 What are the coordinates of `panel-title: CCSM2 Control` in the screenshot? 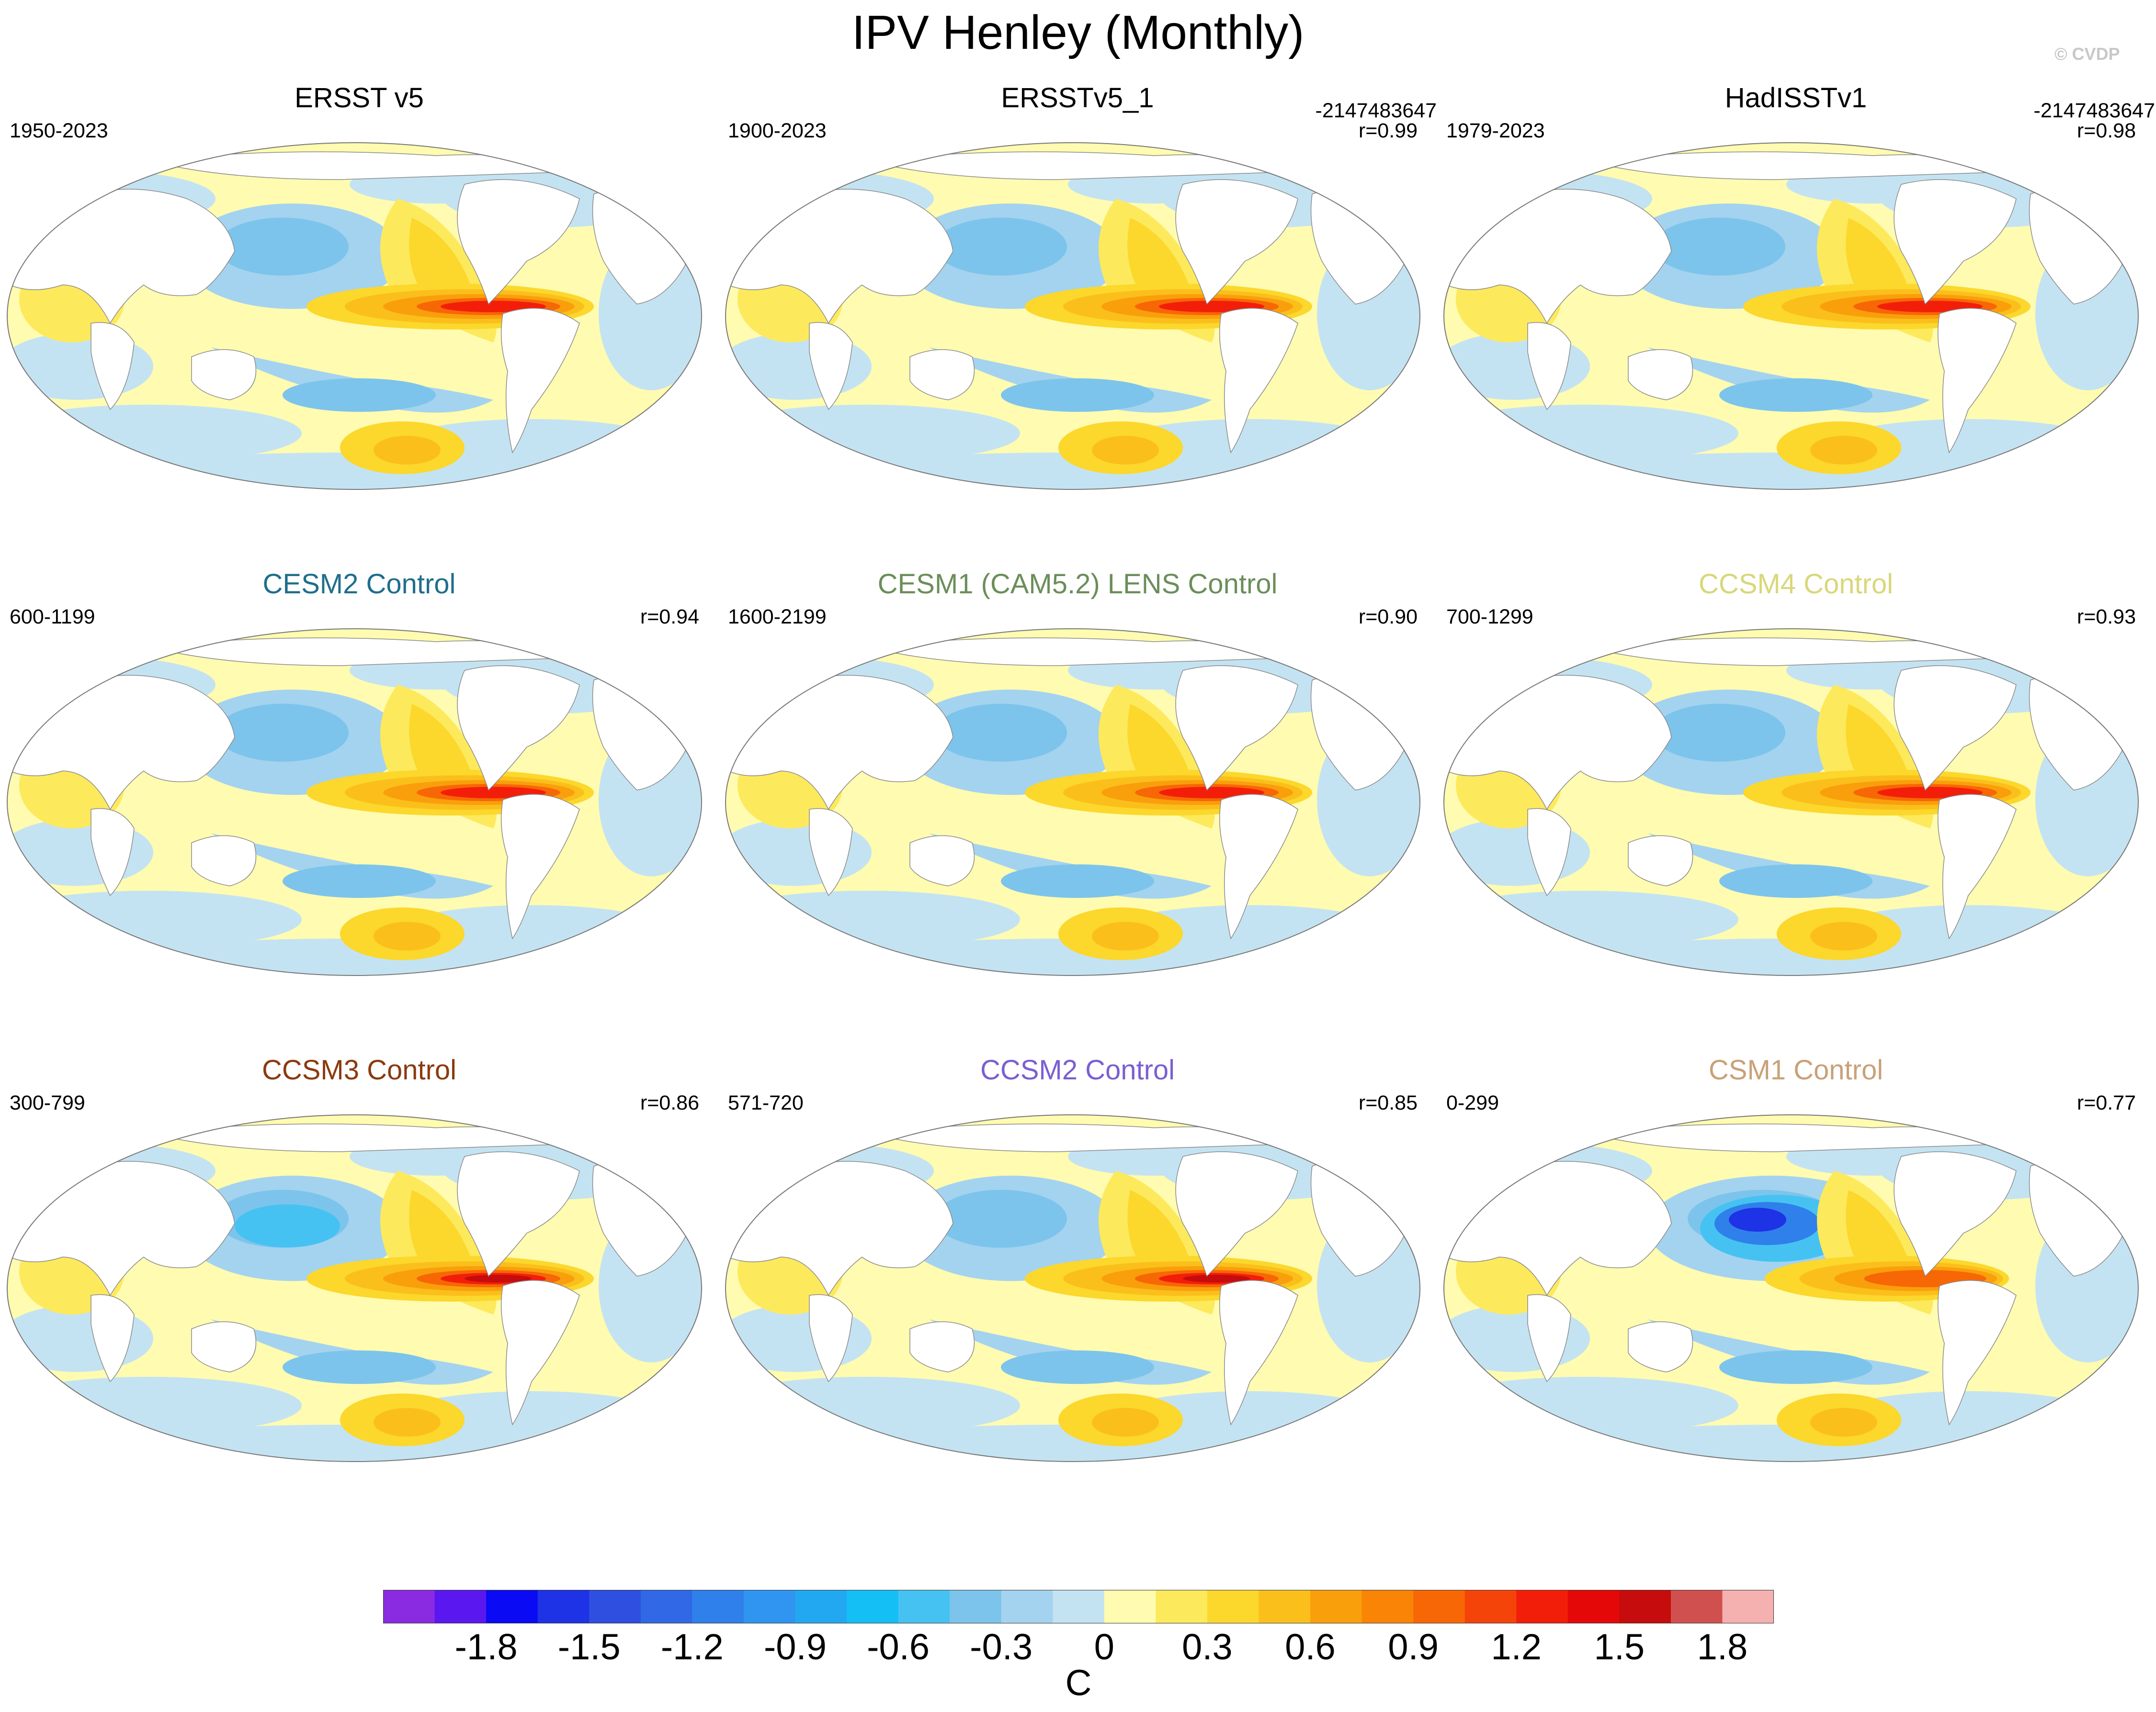 It's located at (1077, 1070).